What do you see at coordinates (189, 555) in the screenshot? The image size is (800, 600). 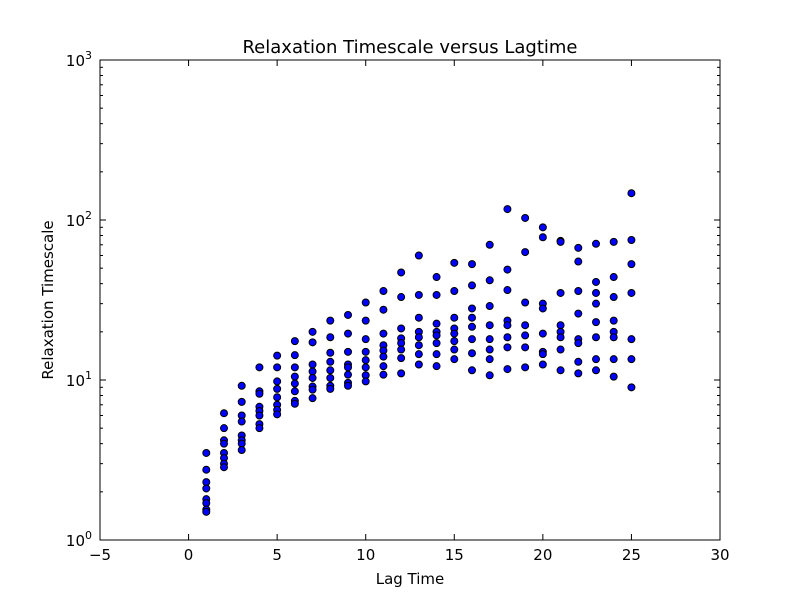 I see `x-tick-label: 0` at bounding box center [189, 555].